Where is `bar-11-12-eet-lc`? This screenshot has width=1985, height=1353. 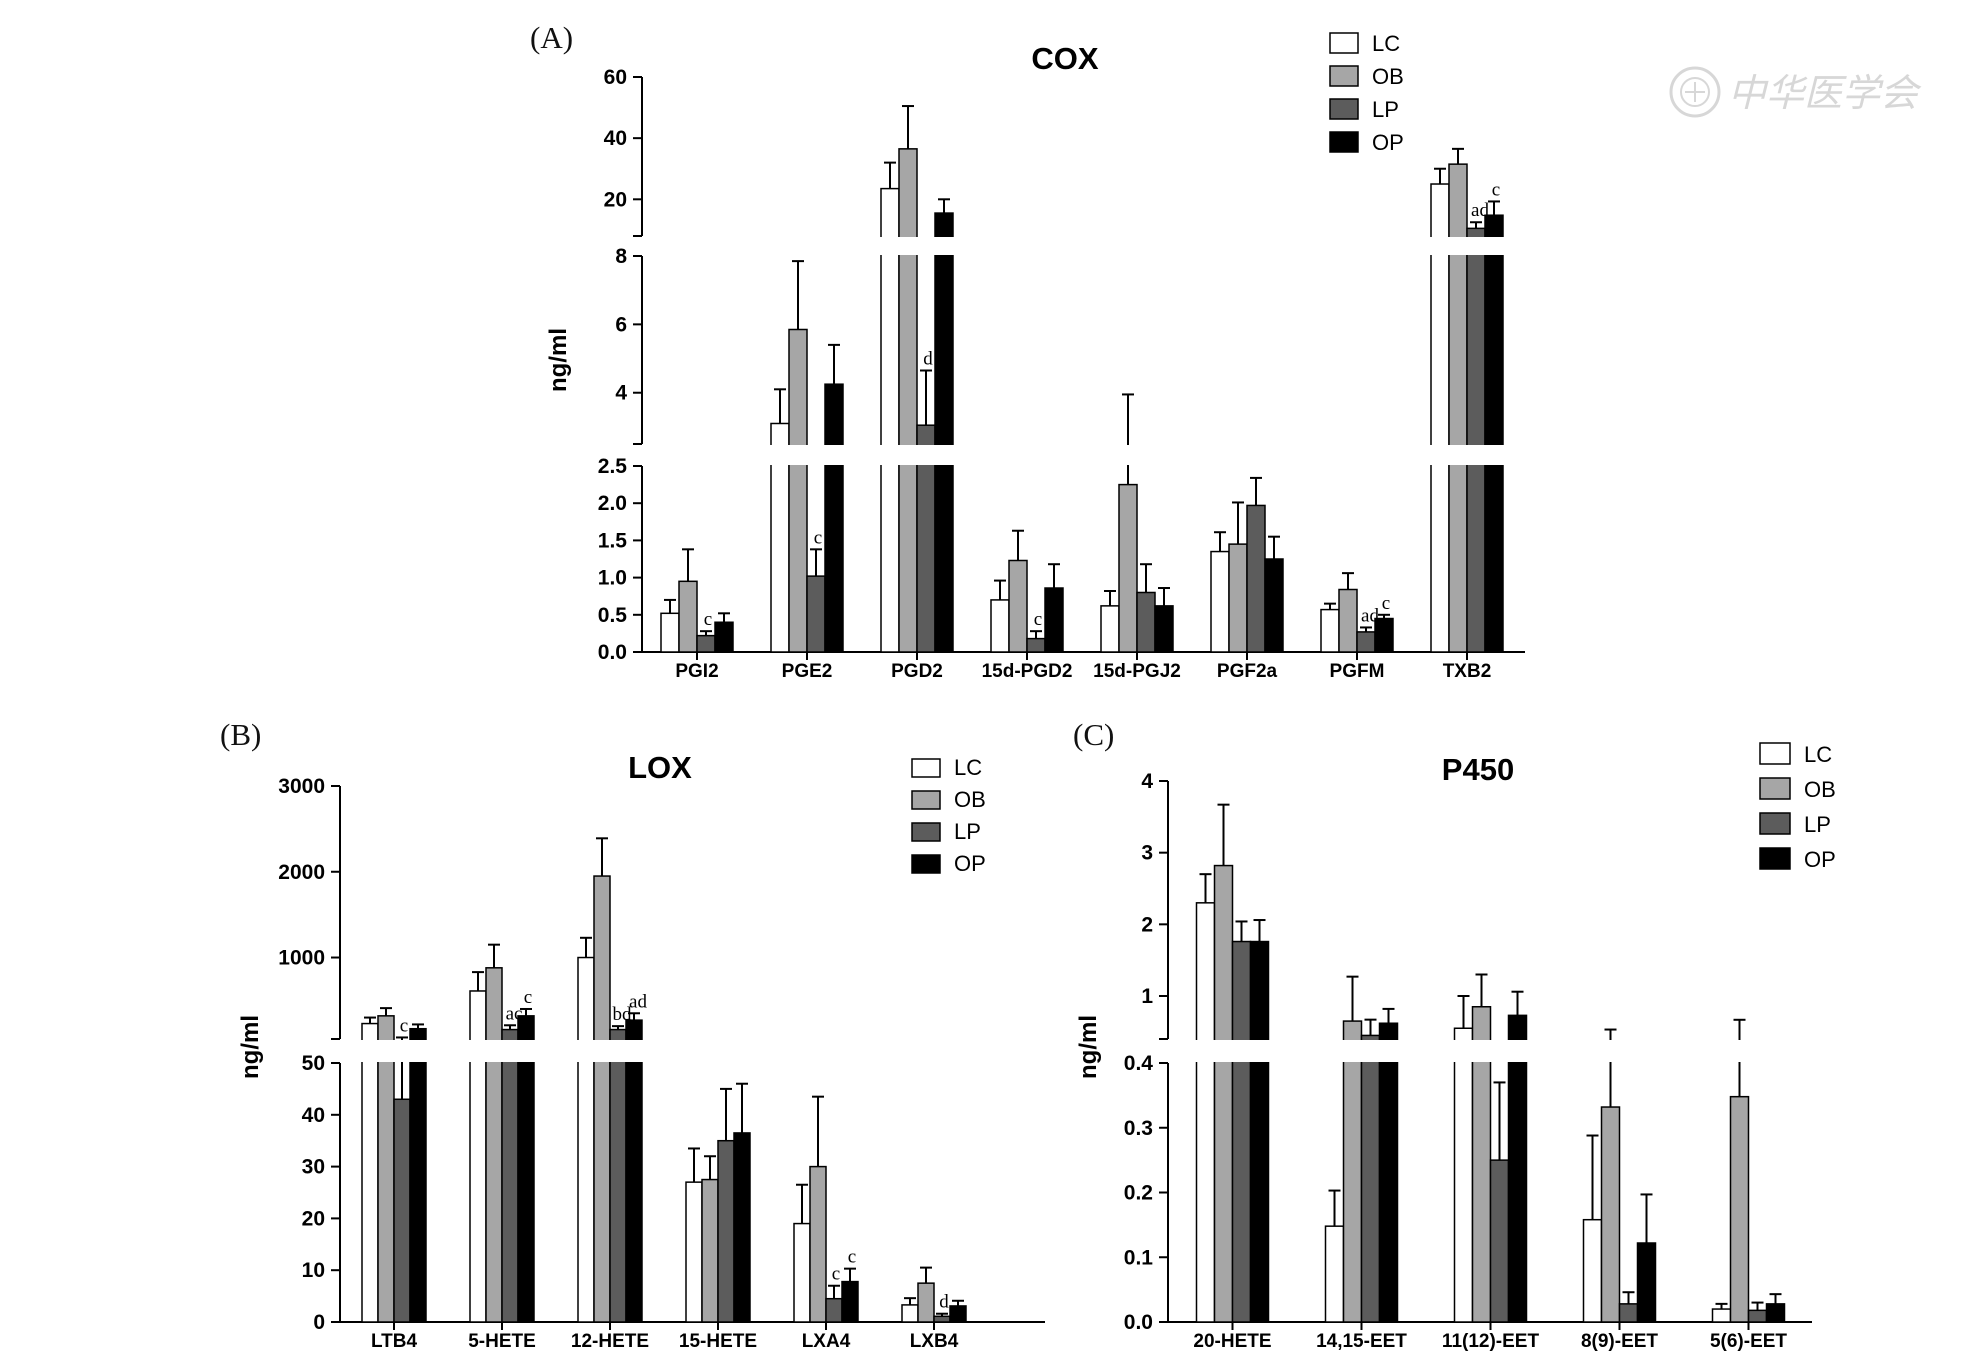
bar-11-12-eet-lc is located at coordinates (1463, 1175).